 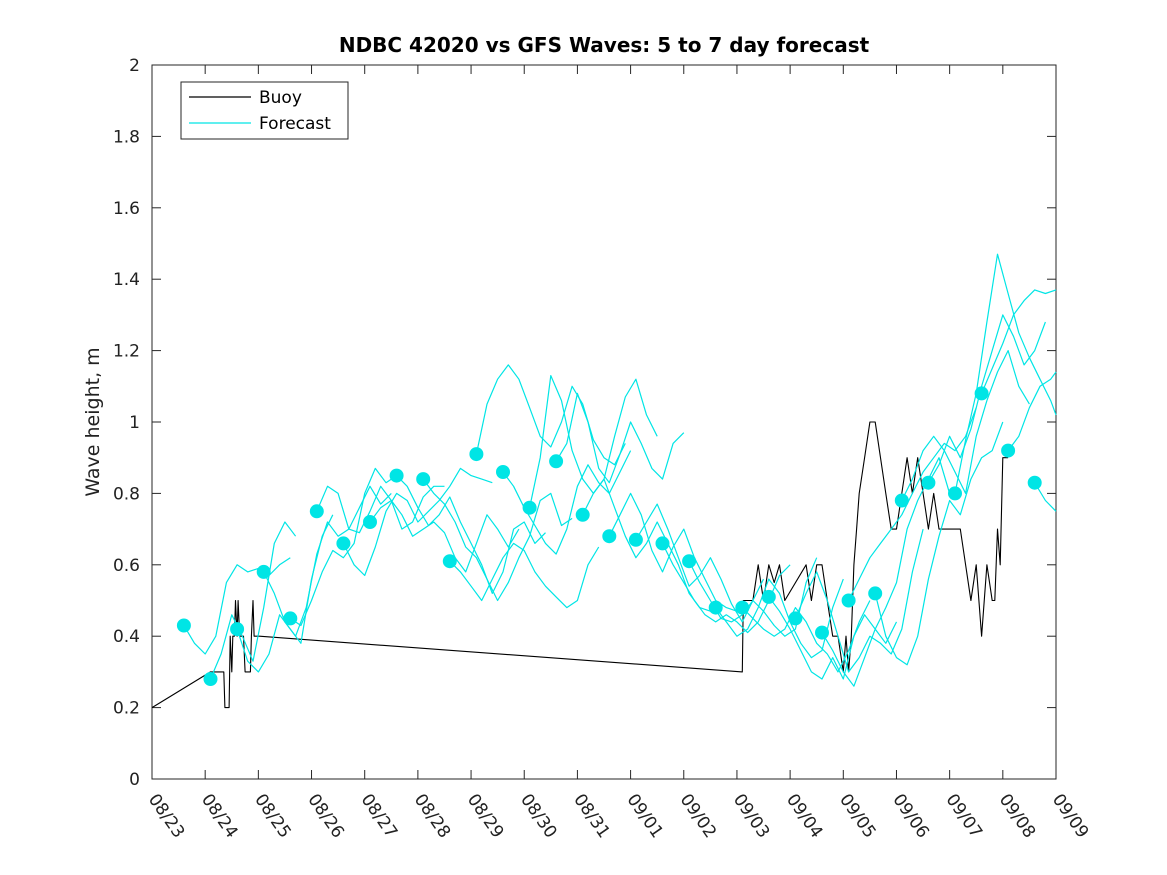 I want to click on y-tick-label: 1.4, so click(x=126, y=280).